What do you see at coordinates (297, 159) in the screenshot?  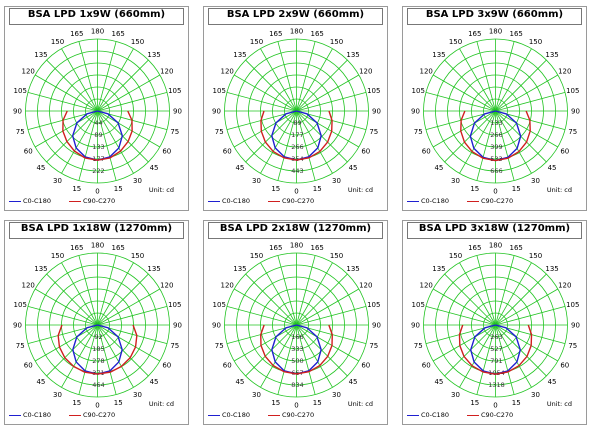 I see `radial-tick-label: 354` at bounding box center [297, 159].